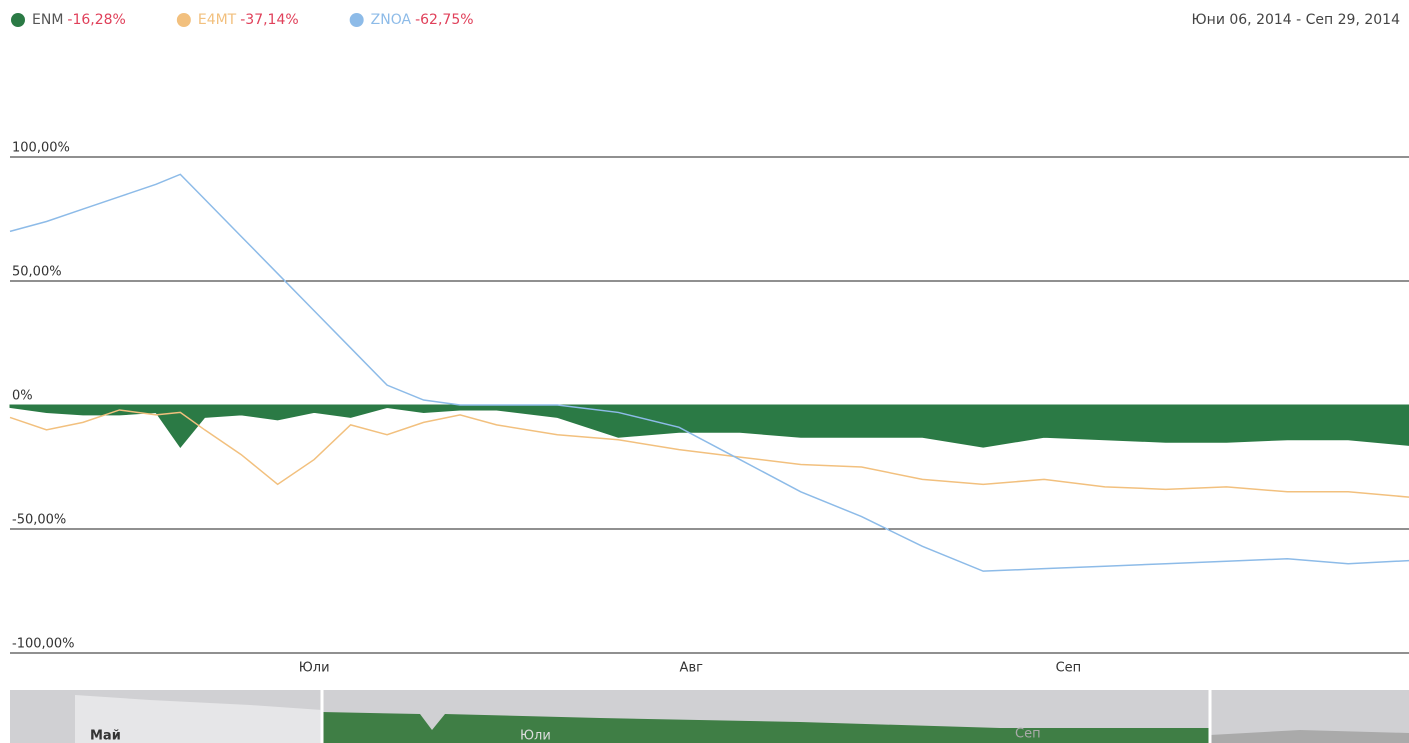 This screenshot has height=743, width=1409. What do you see at coordinates (1028, 734) in the screenshot?
I see `navigator-label: Сеп` at bounding box center [1028, 734].